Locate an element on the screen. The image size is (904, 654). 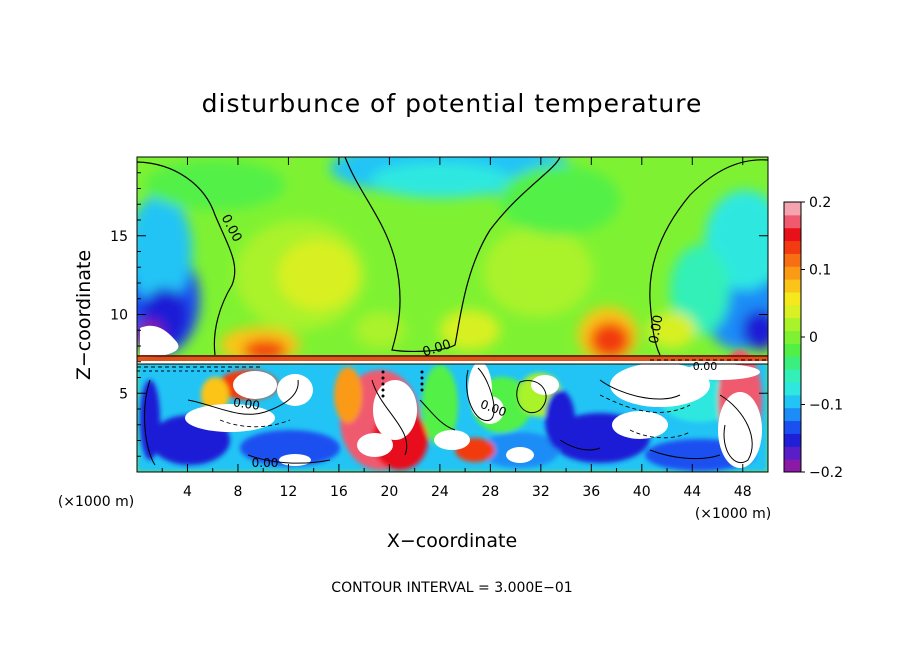
x-tick-label: 12 is located at coordinates (289, 492).